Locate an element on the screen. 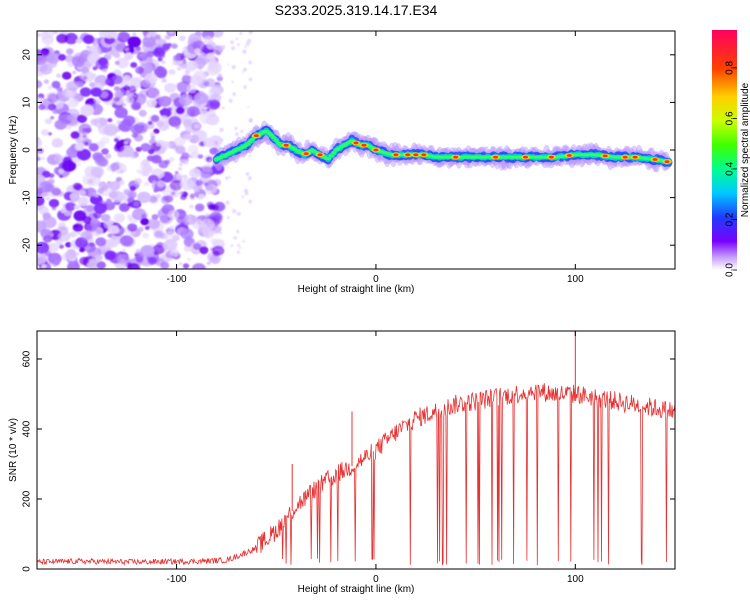  colorbar-label: Normalized spectral amplitude is located at coordinates (745, 149).